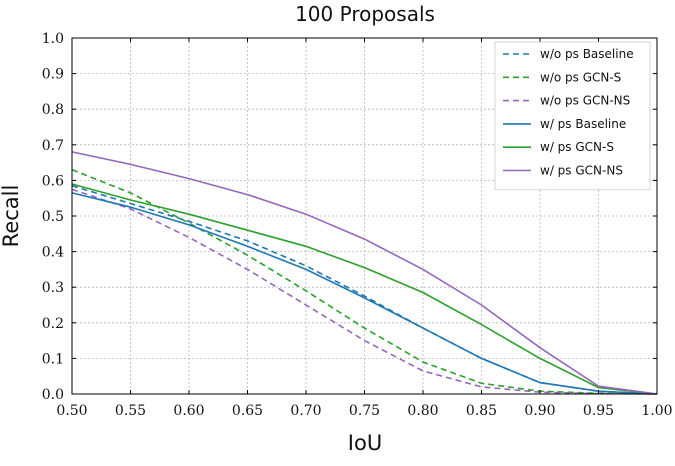  I want to click on x-tick-label: 0.50, so click(71, 411).